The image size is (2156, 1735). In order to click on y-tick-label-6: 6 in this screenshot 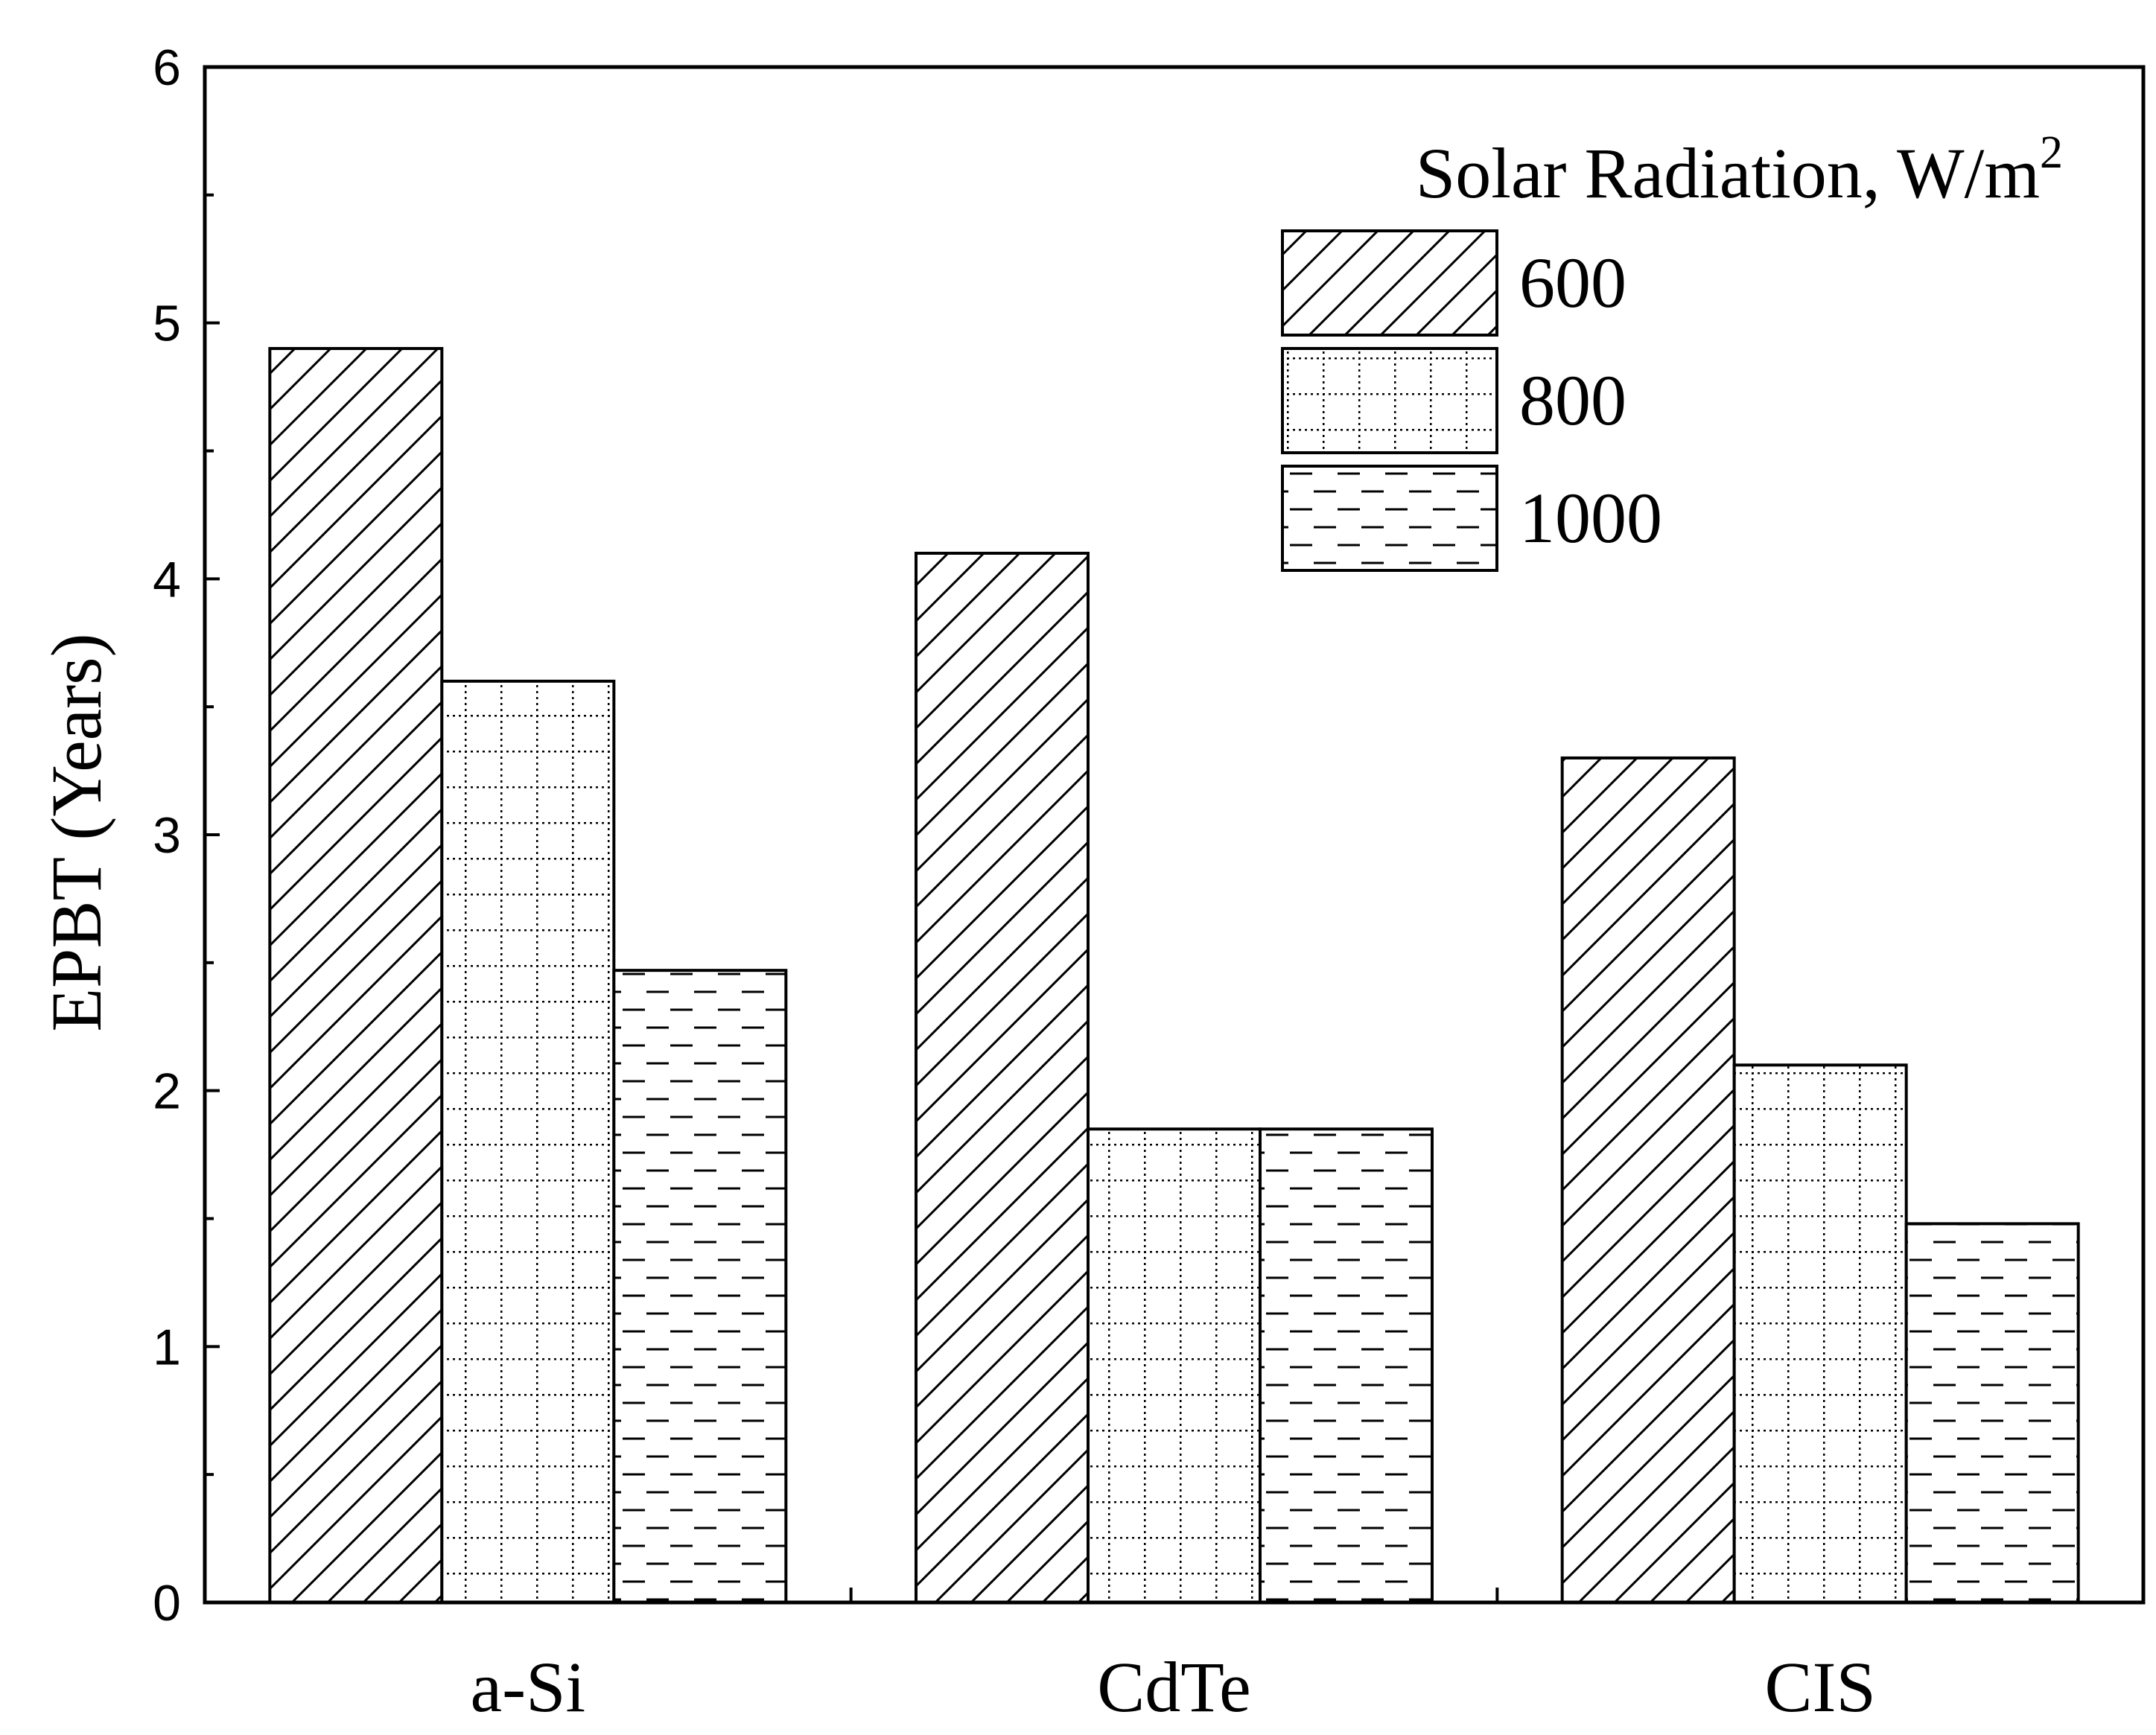, I will do `click(167, 67)`.